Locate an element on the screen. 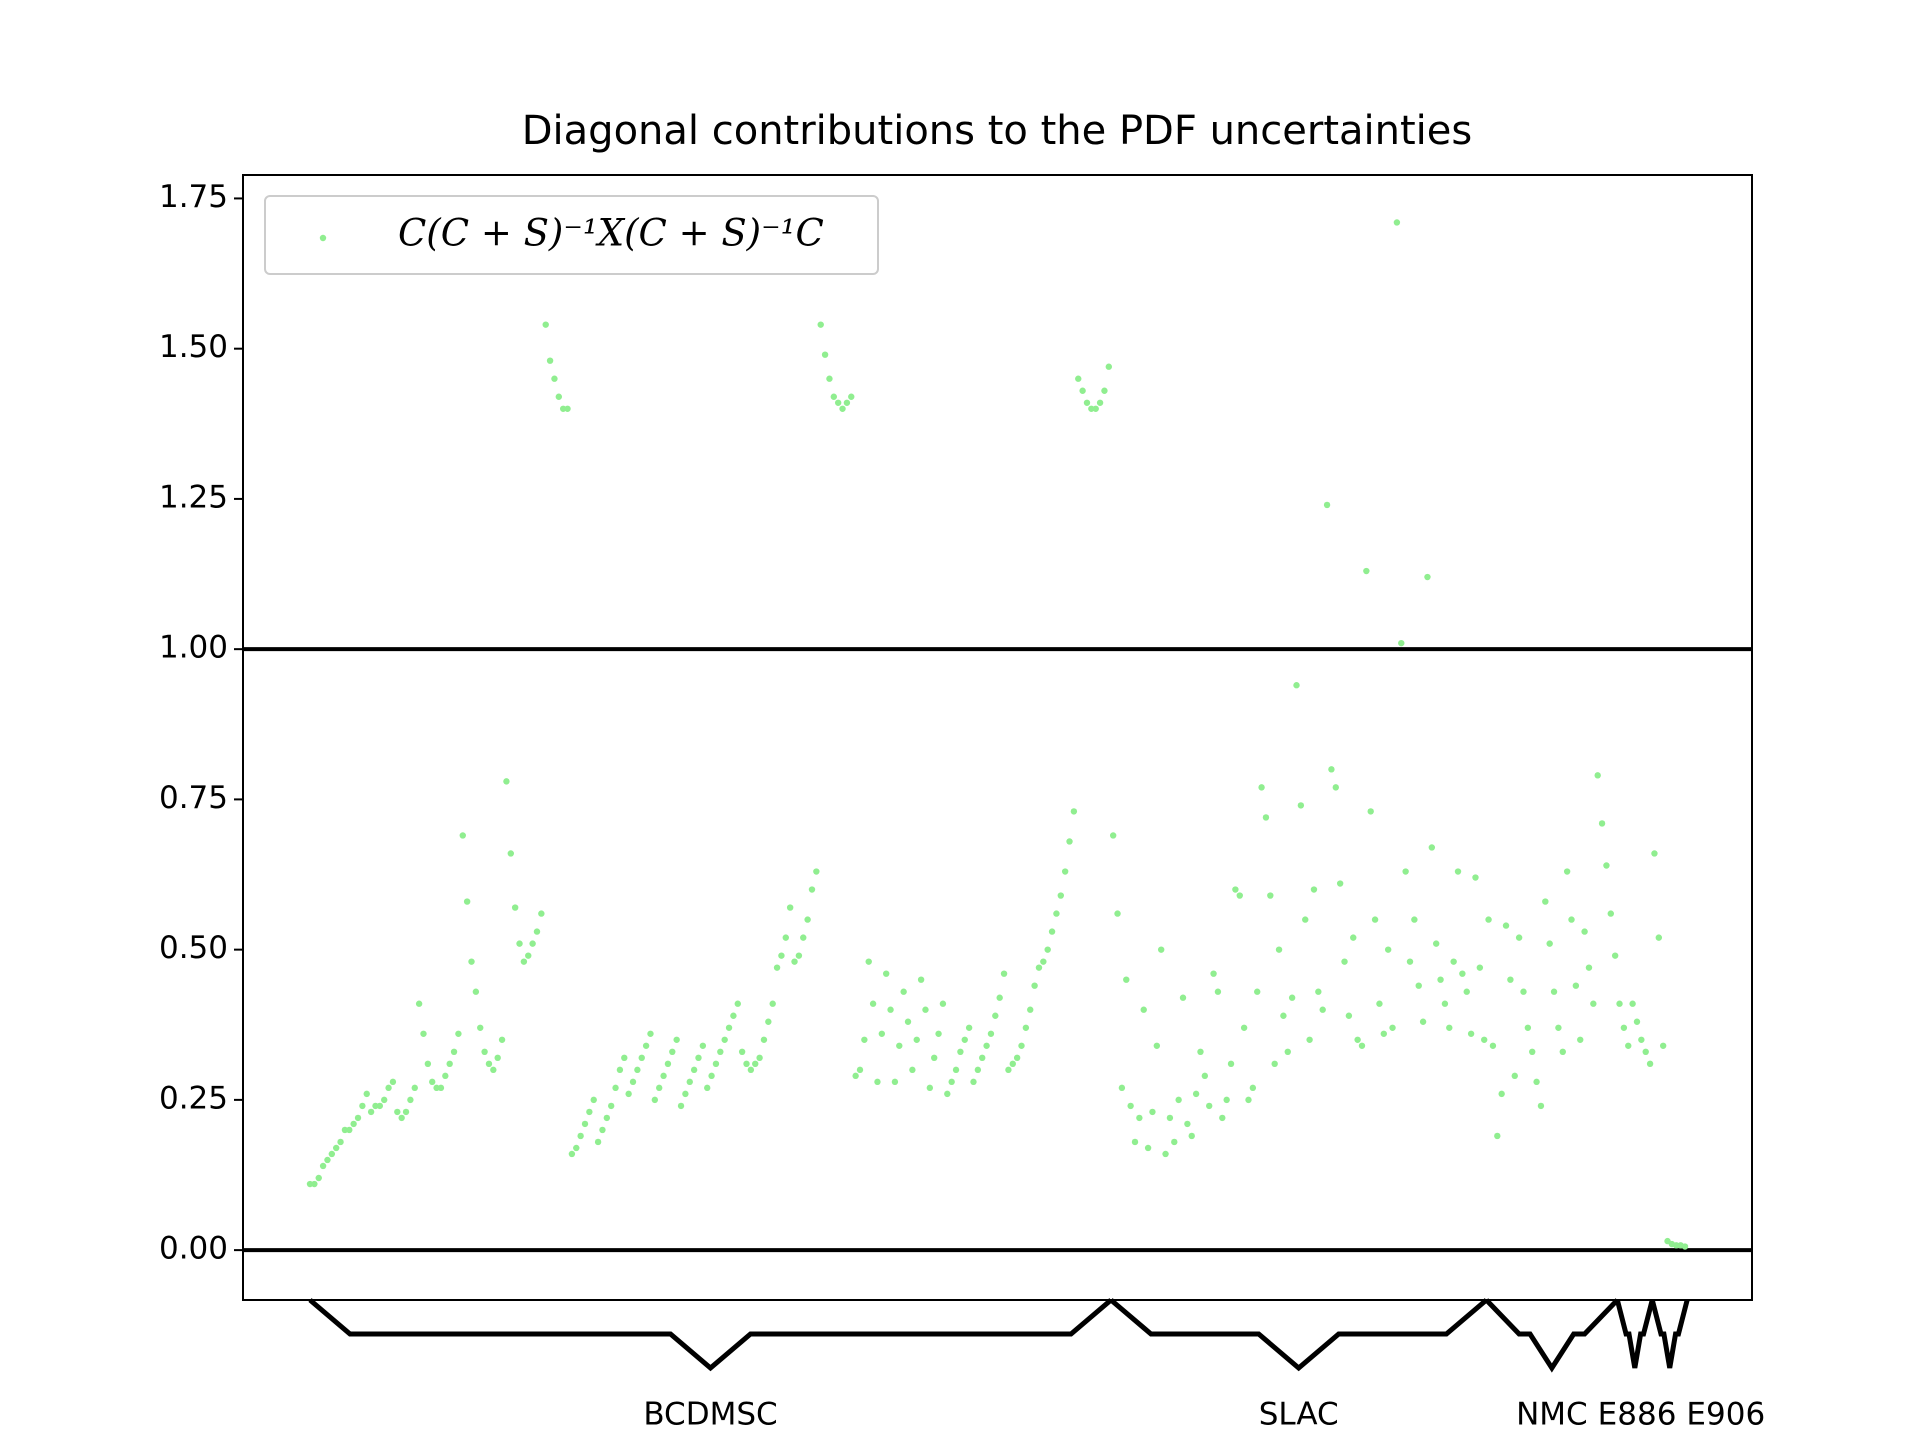 This screenshot has height=1440, width=1920. y-tick-label: 1.75 is located at coordinates (193, 197).